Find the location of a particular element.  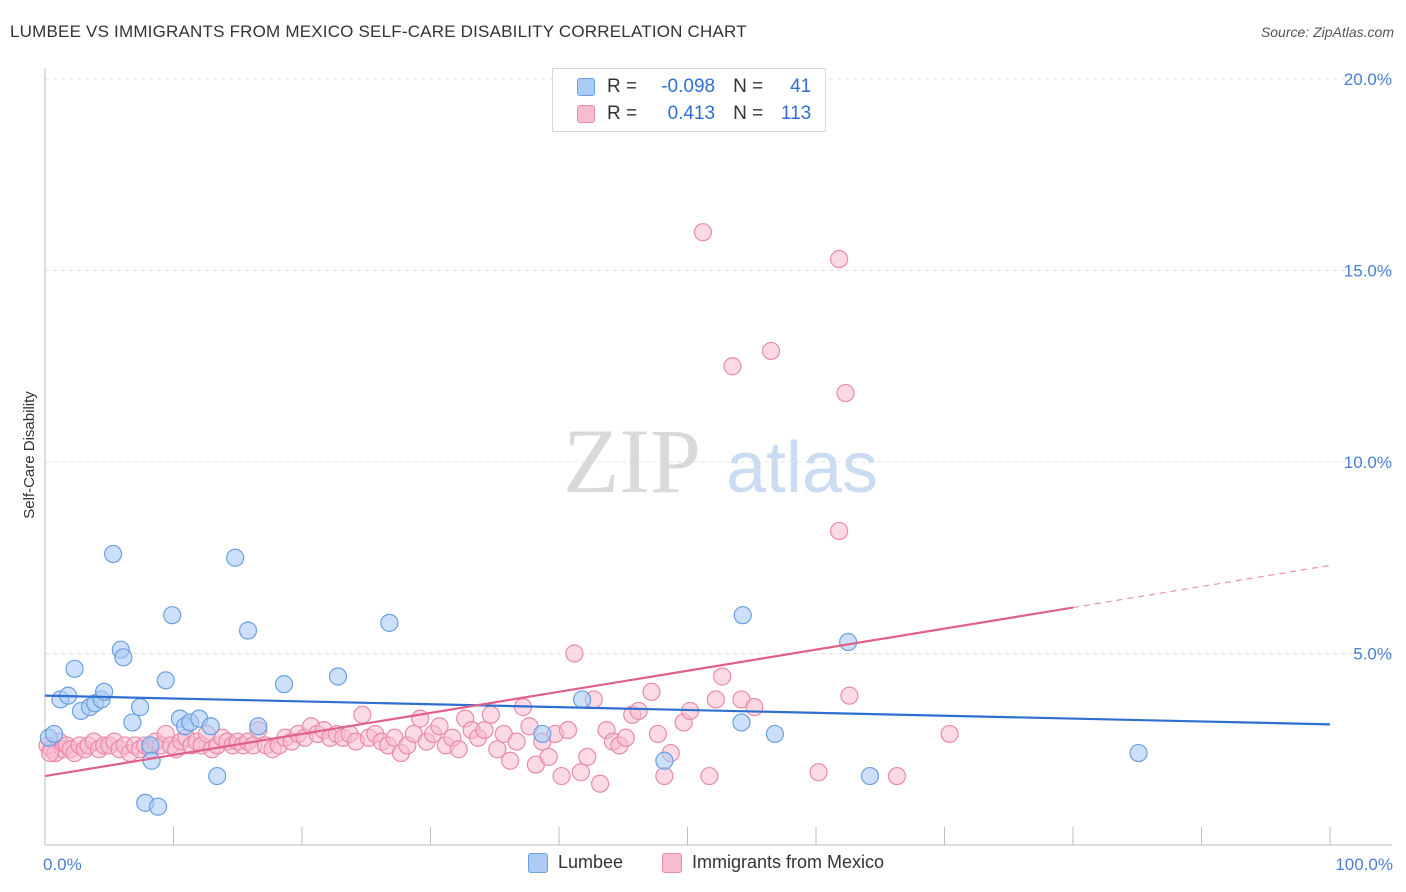

watermark-atlas: atlas is located at coordinates (802, 468).